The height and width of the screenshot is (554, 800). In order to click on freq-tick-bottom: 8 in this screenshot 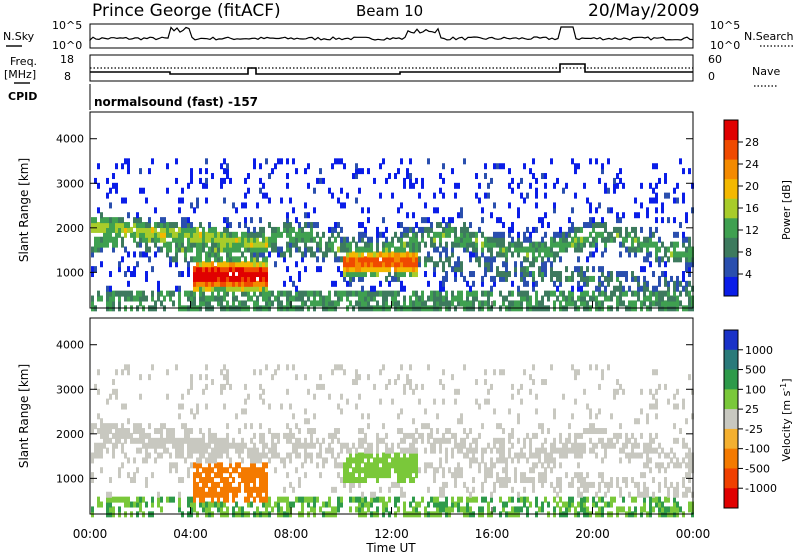, I will do `click(67, 76)`.